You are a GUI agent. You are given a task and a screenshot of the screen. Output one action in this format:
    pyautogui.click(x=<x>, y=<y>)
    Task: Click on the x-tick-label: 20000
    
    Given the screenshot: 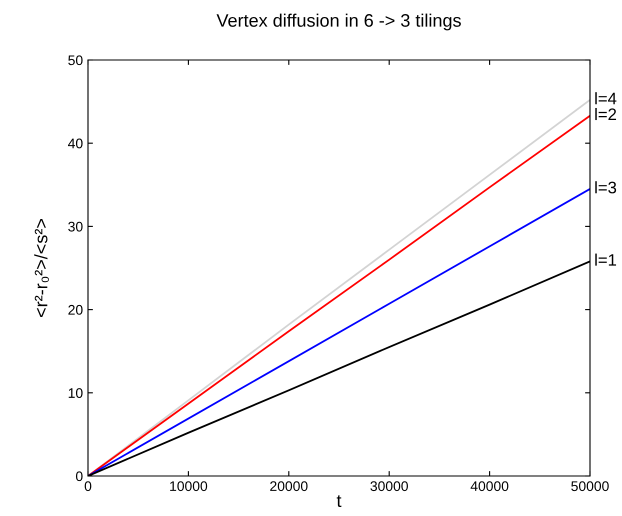 What is the action you would take?
    pyautogui.click(x=289, y=486)
    